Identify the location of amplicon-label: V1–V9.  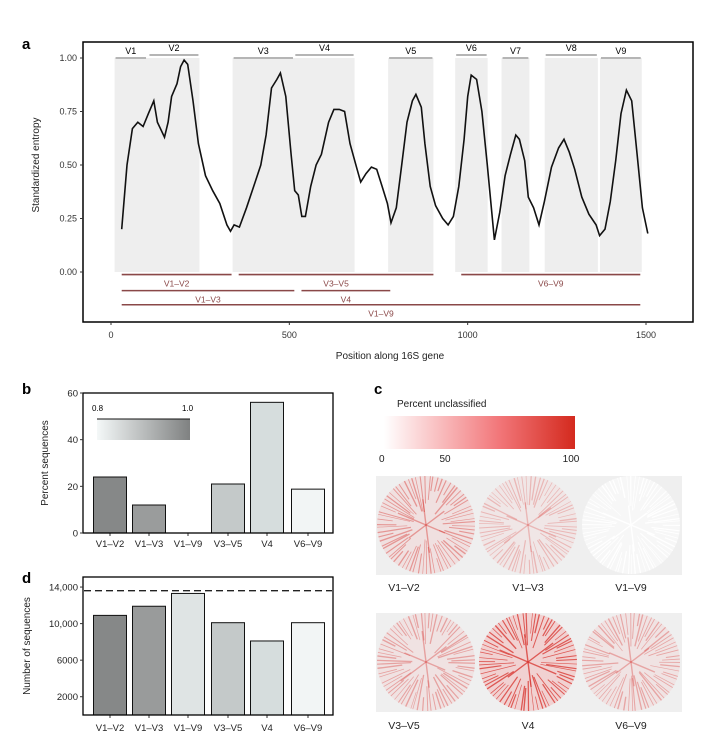
(381, 314).